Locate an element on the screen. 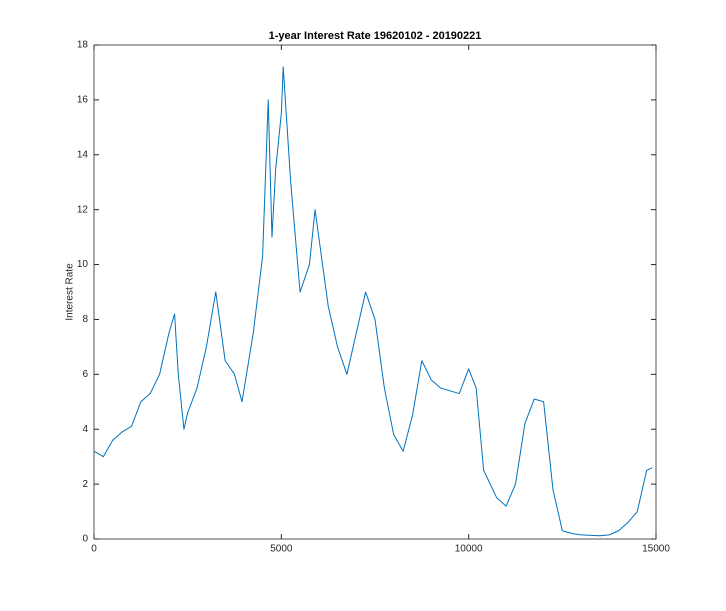 The image size is (726, 611). y-tick-label: 16 is located at coordinates (83, 100).